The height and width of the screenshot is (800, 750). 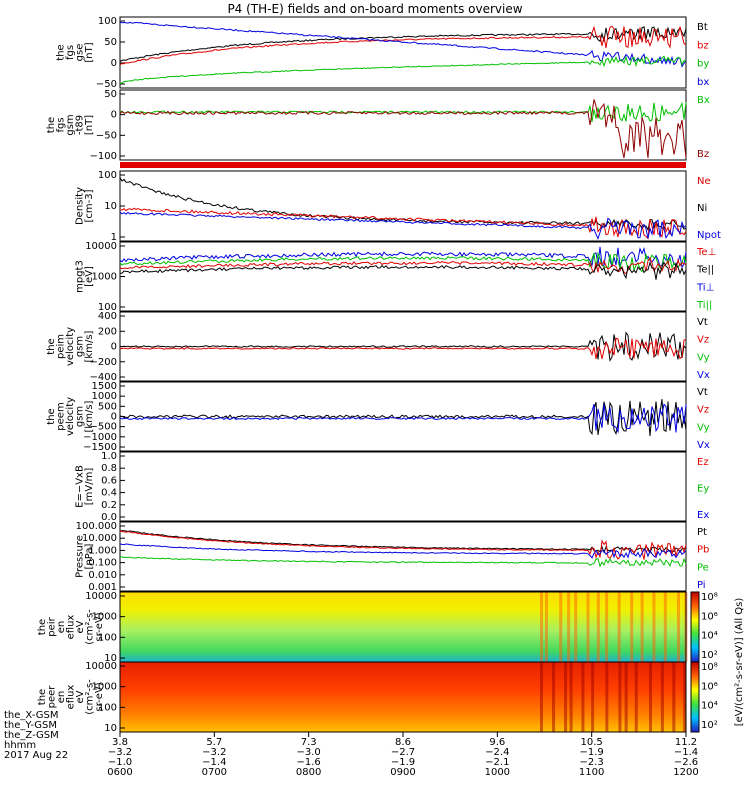 What do you see at coordinates (403, 112) in the screenshot?
I see `series-bx-gsm` at bounding box center [403, 112].